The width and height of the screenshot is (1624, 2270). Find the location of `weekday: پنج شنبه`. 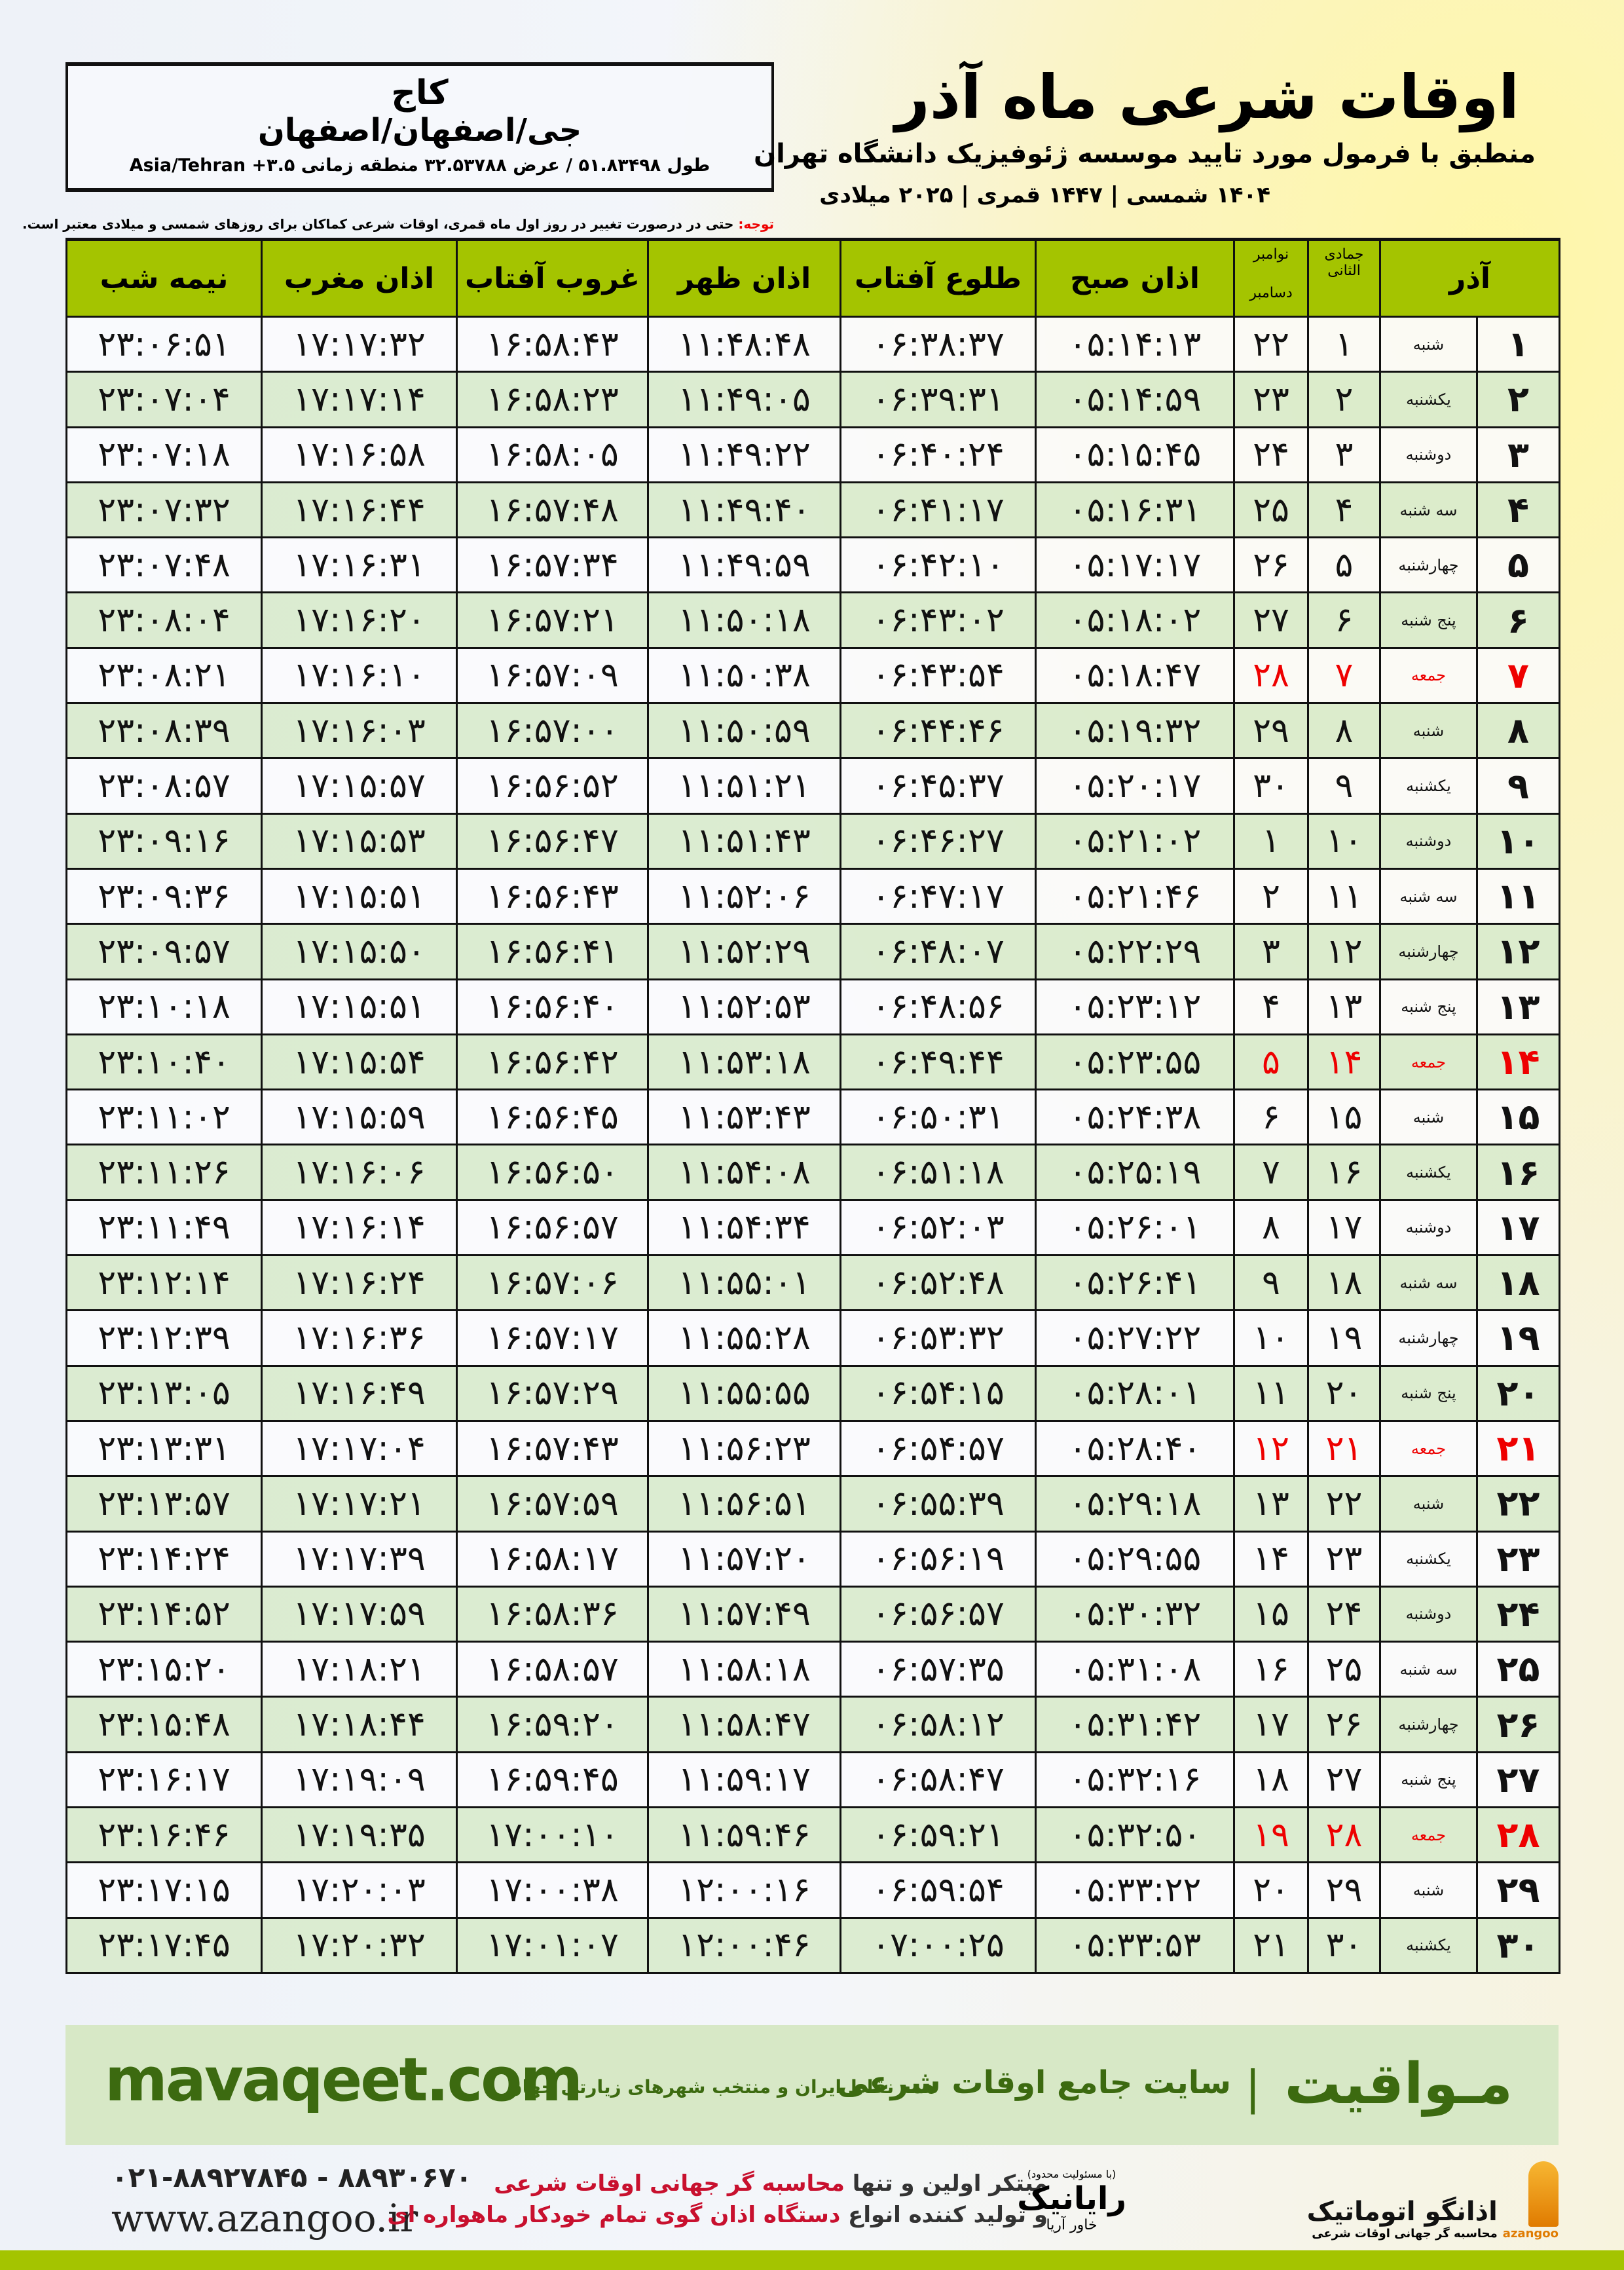

weekday: پنج شنبه is located at coordinates (1428, 620).